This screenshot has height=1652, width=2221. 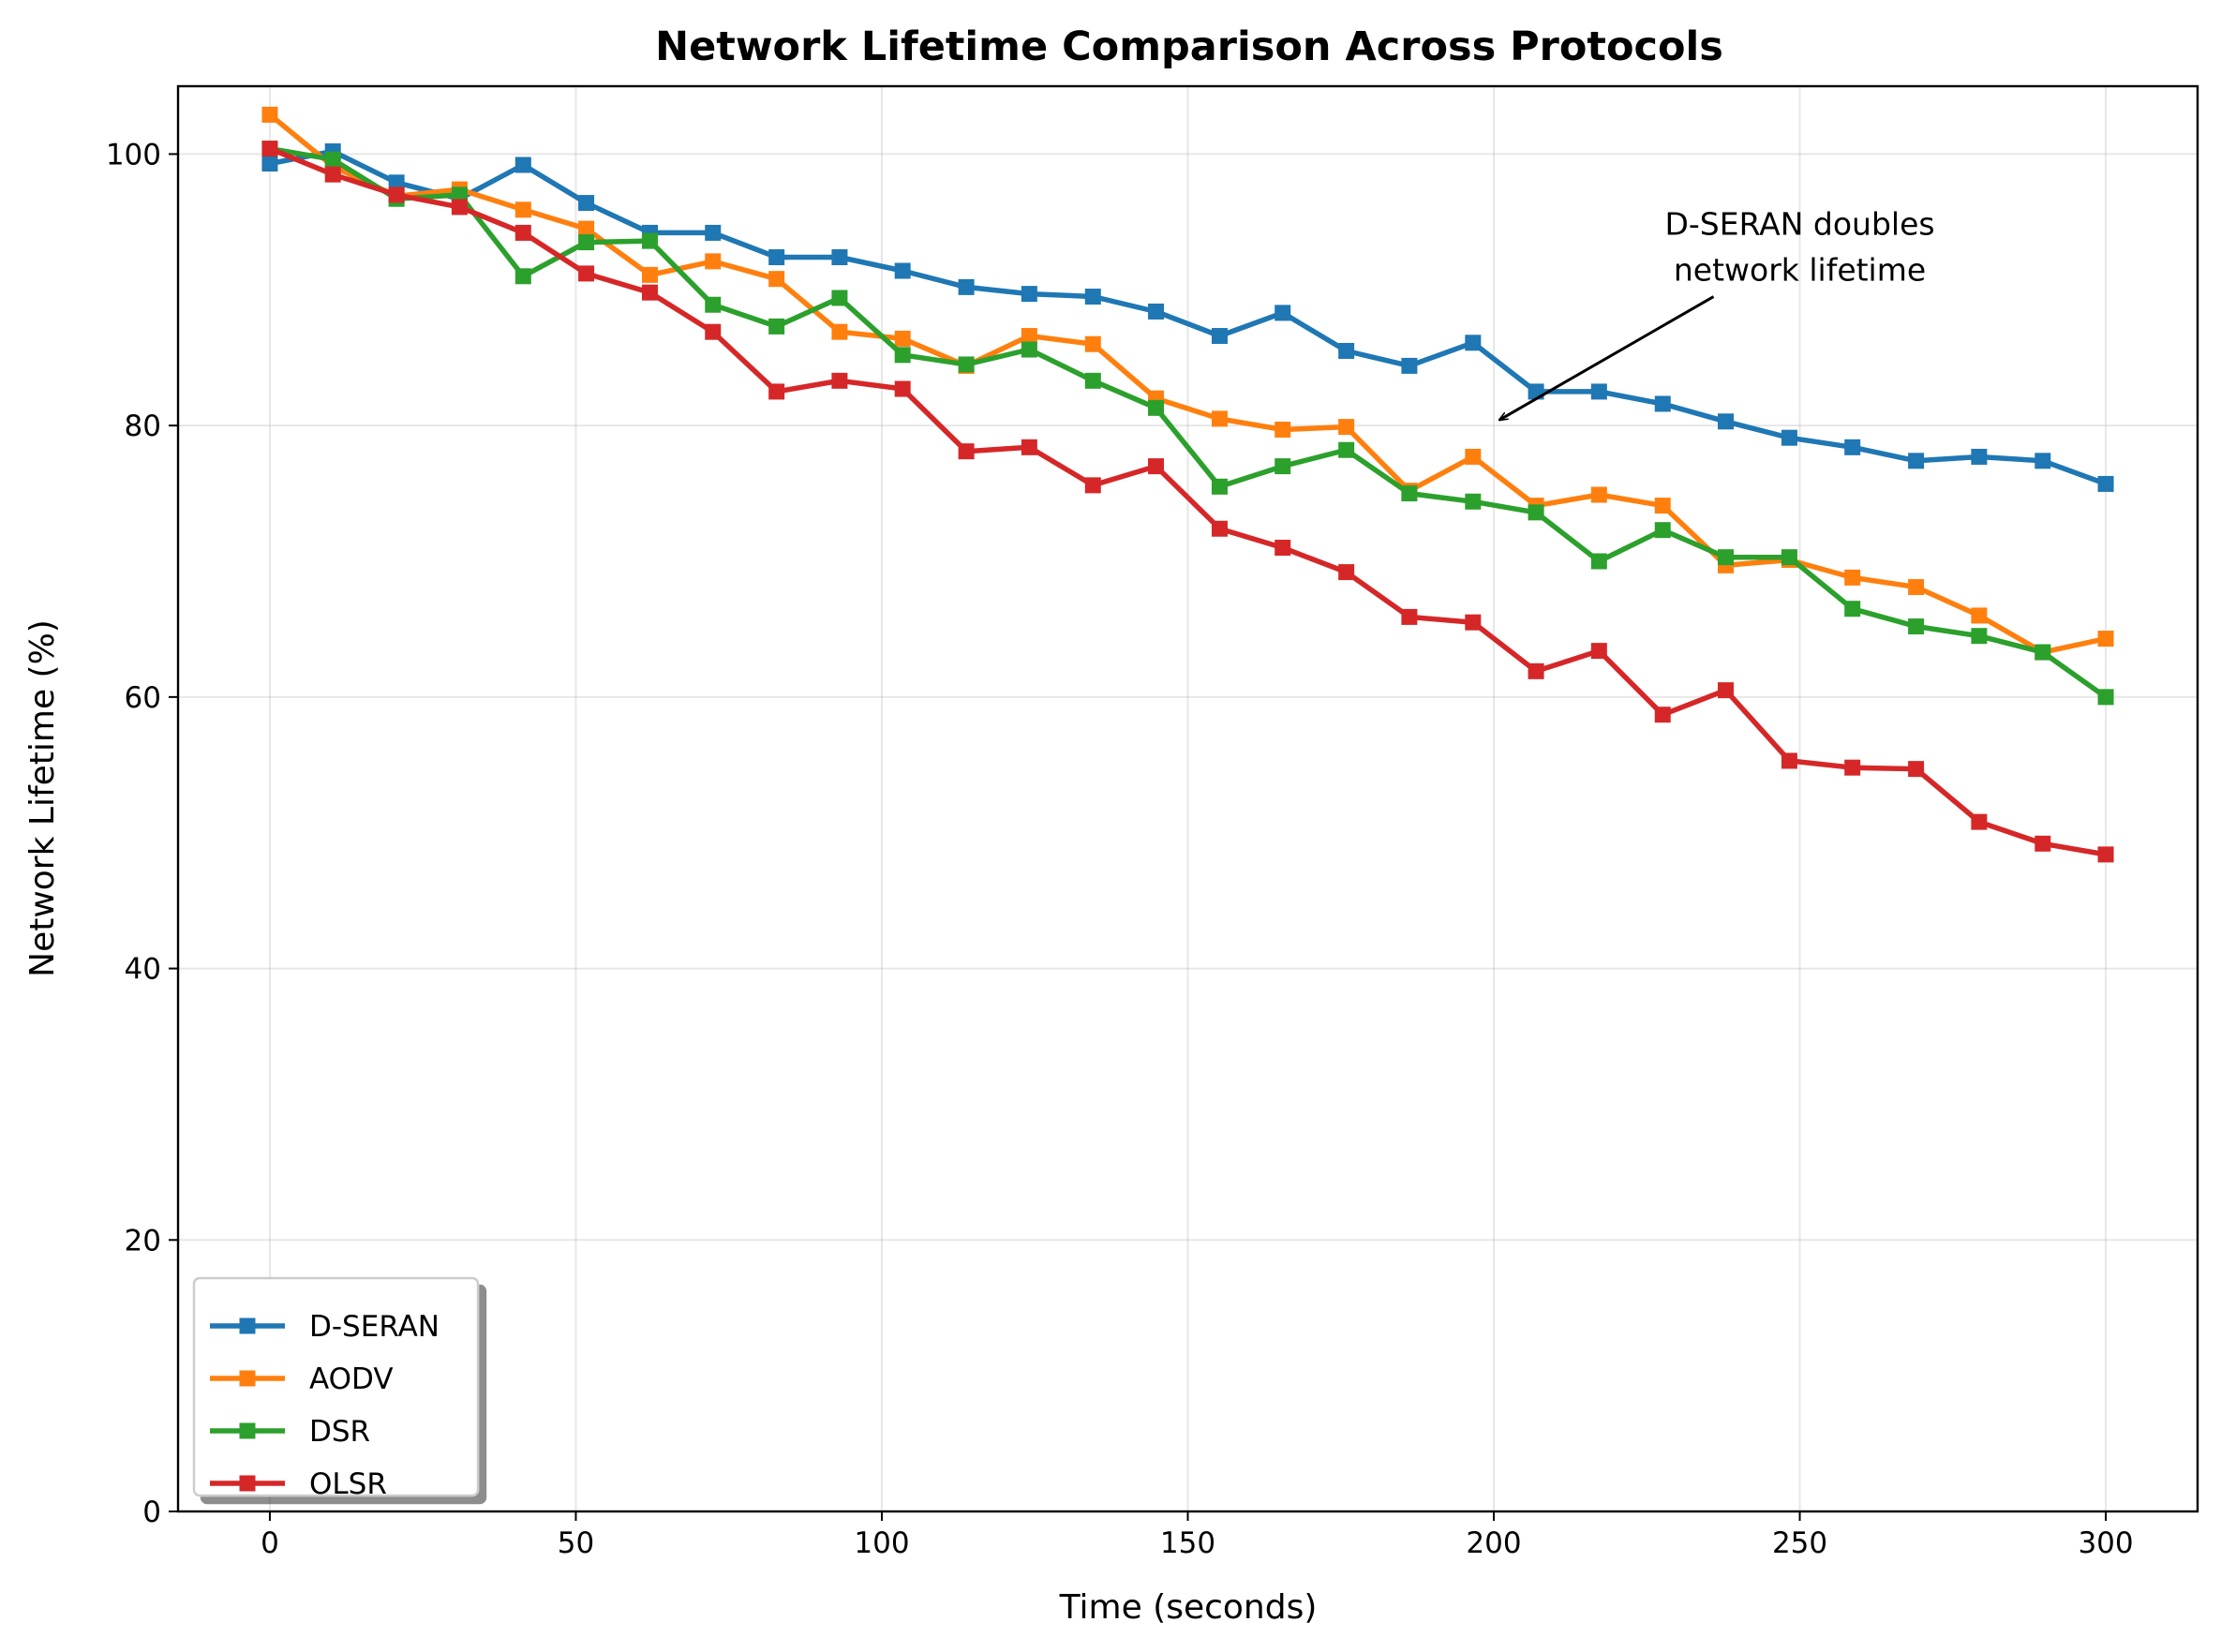 What do you see at coordinates (348, 1484) in the screenshot?
I see `legend-label: OLSR` at bounding box center [348, 1484].